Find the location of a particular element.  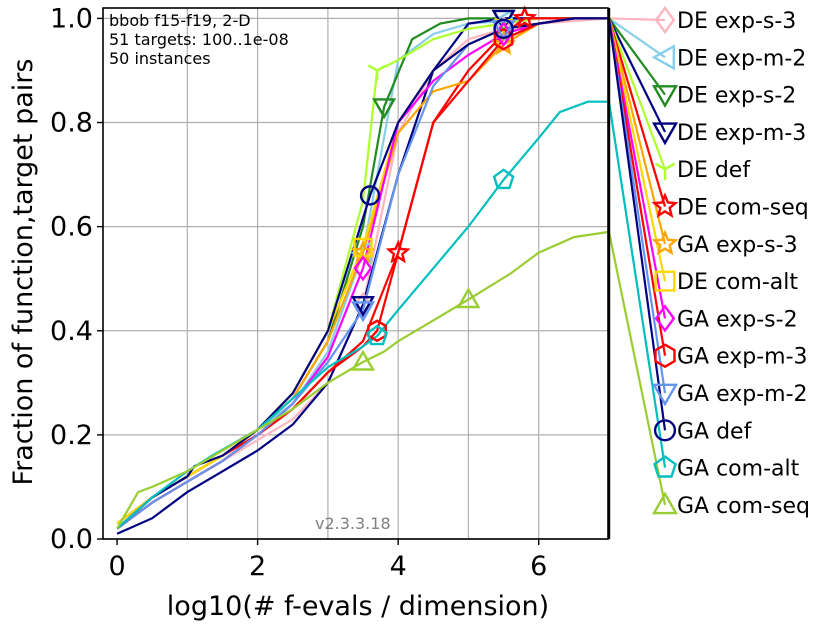

series-marker-de-def is located at coordinates (377, 72).